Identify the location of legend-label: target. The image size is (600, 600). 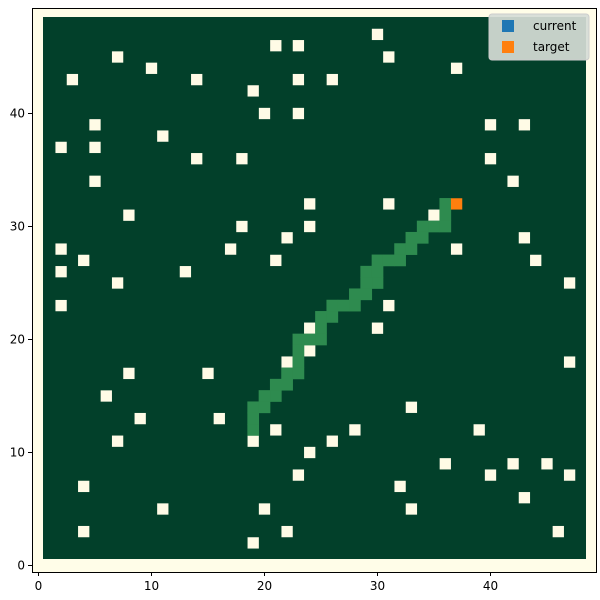
(551, 47).